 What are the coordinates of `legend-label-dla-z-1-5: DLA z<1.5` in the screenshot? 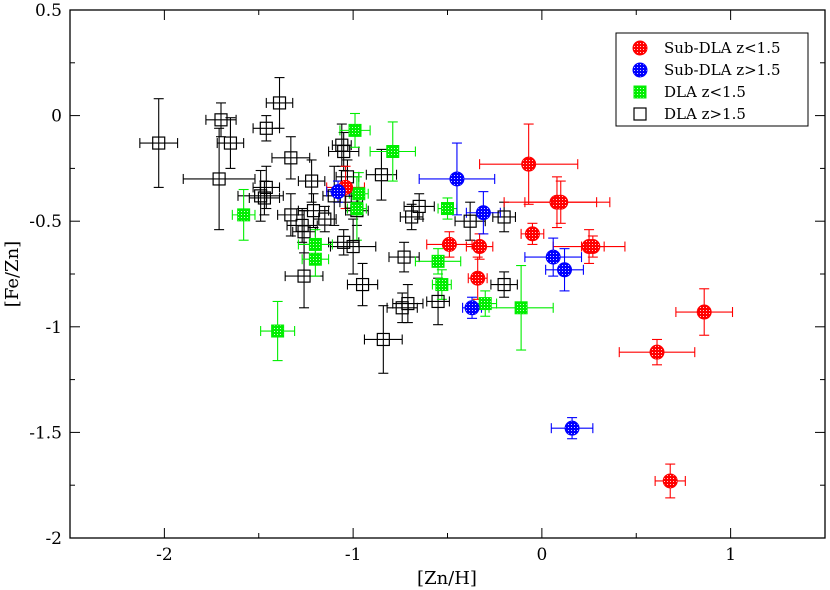 It's located at (705, 92).